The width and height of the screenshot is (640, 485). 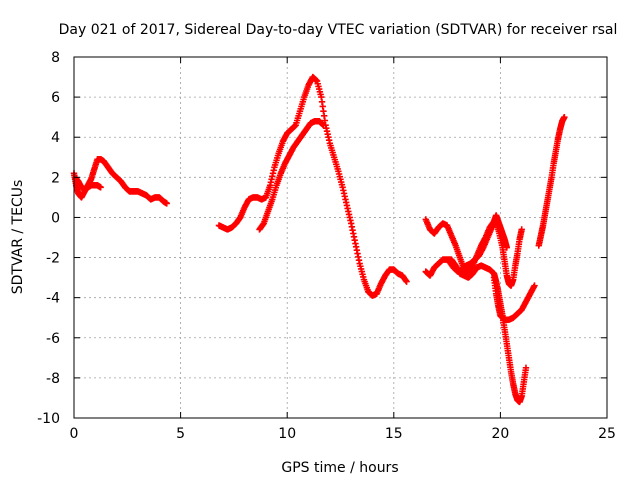 I want to click on x-tick-label: 20, so click(x=500, y=434).